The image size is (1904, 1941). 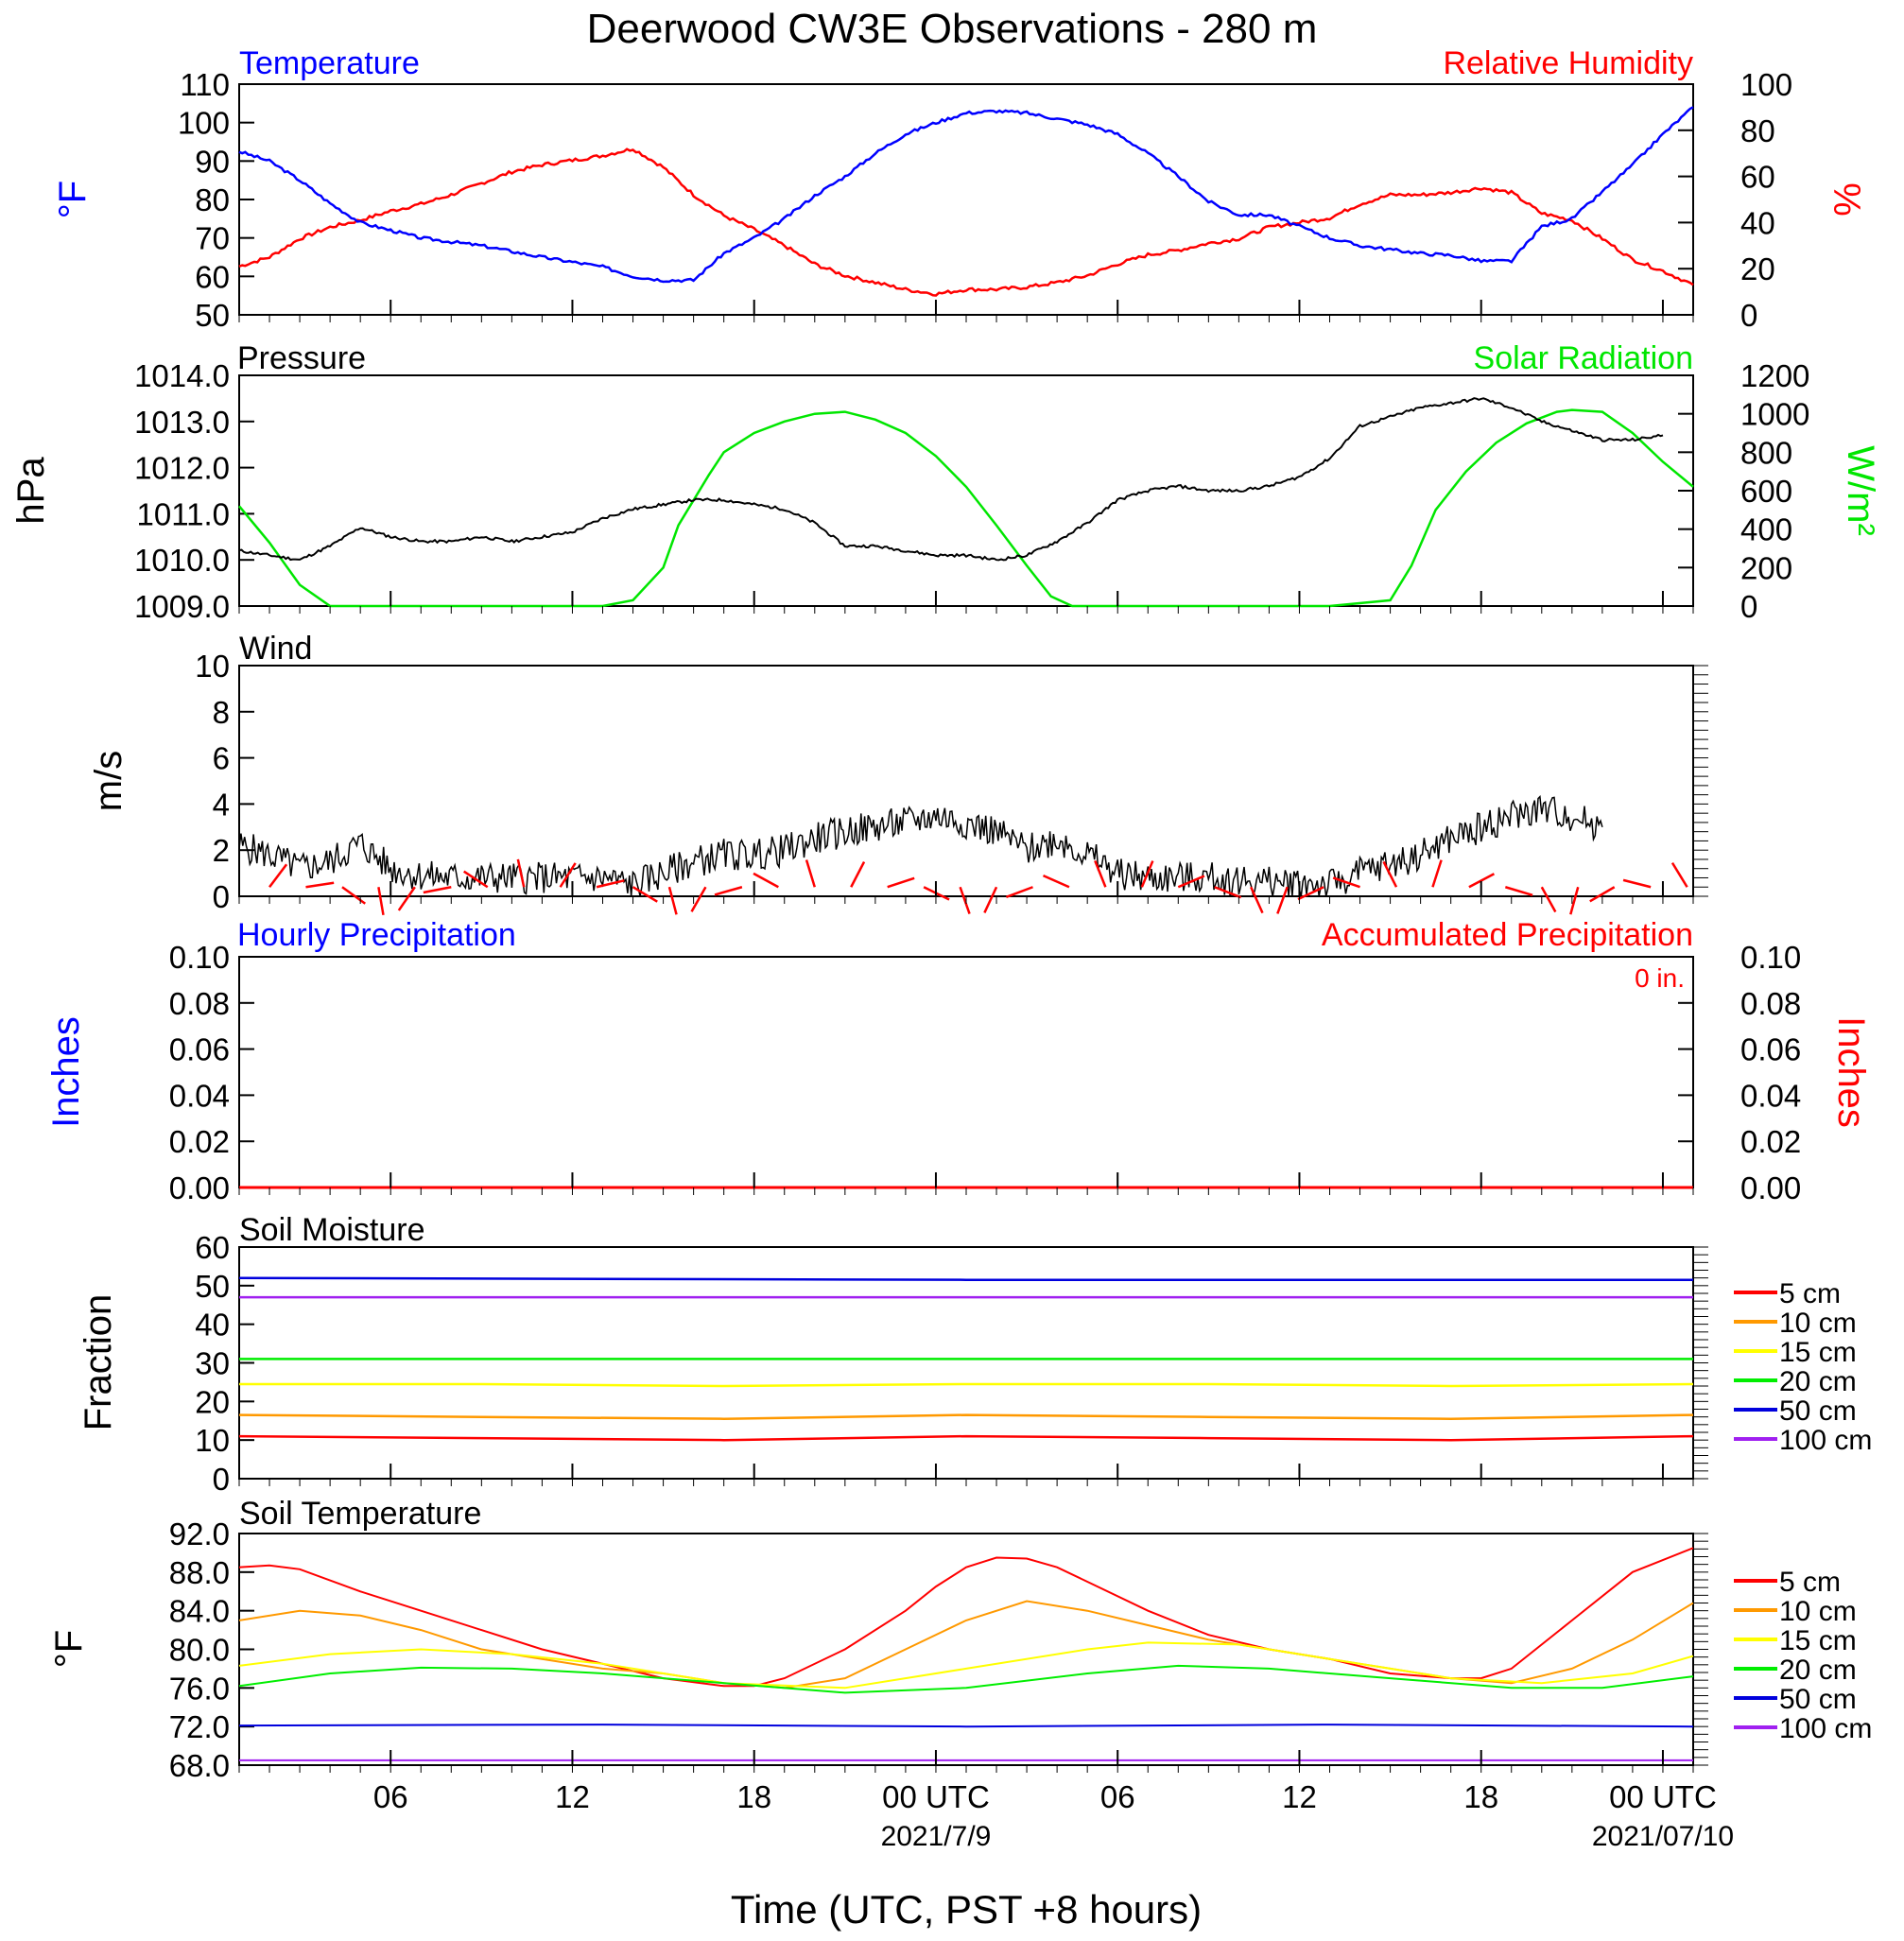 What do you see at coordinates (69, 1649) in the screenshot?
I see `soil-temp-unit: °F` at bounding box center [69, 1649].